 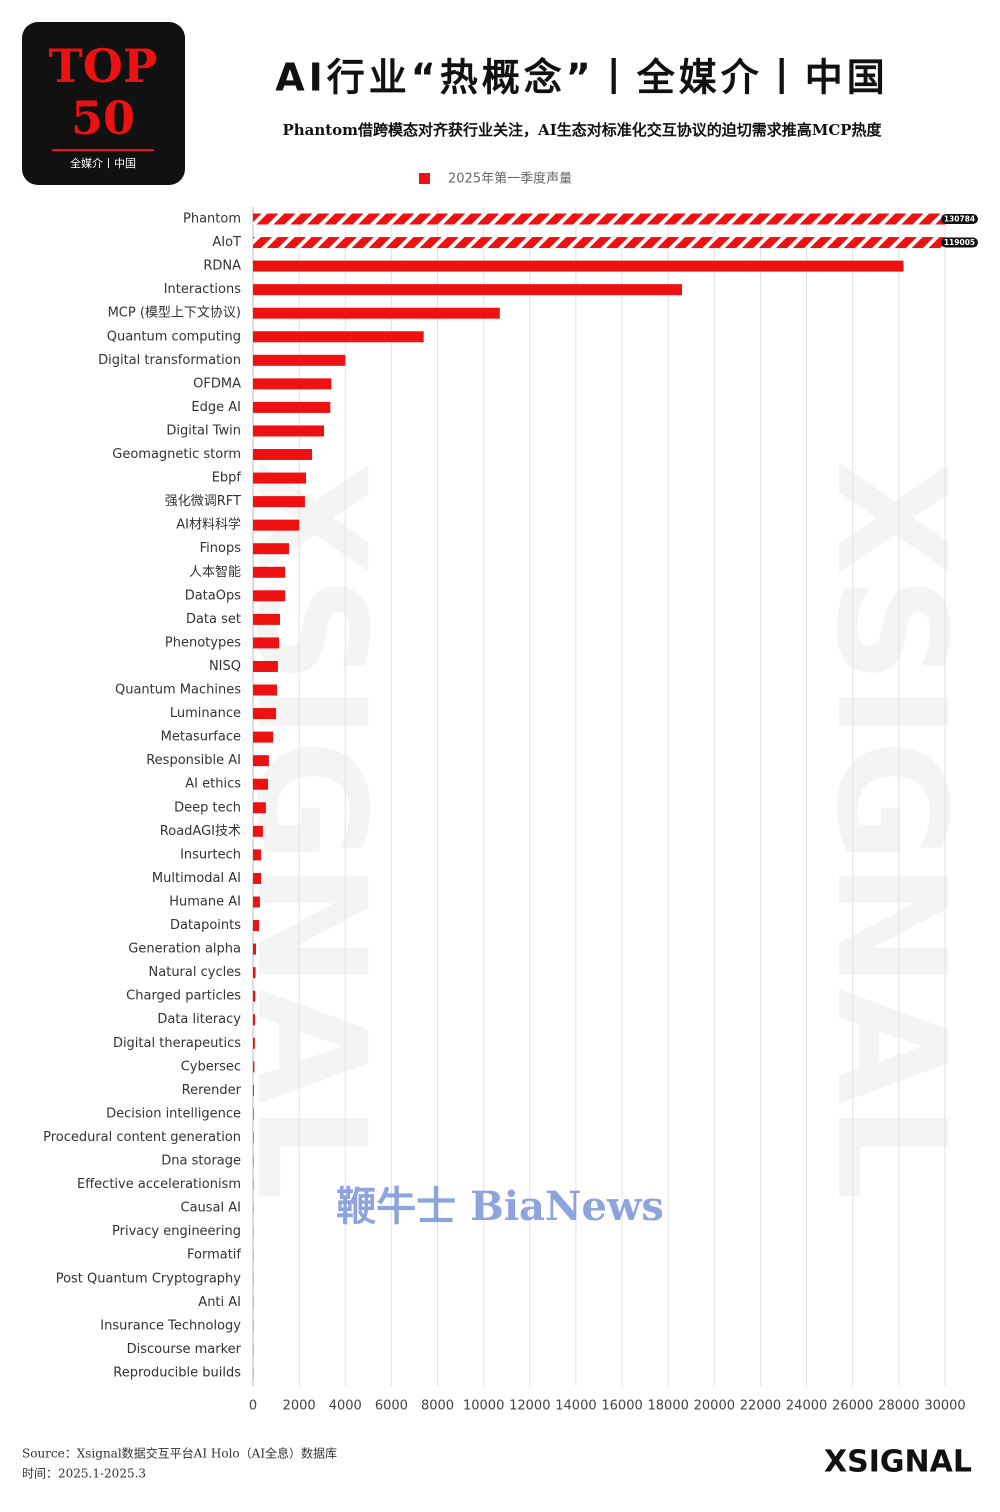 I want to click on y-tick-label: Humane AI, so click(x=205, y=901).